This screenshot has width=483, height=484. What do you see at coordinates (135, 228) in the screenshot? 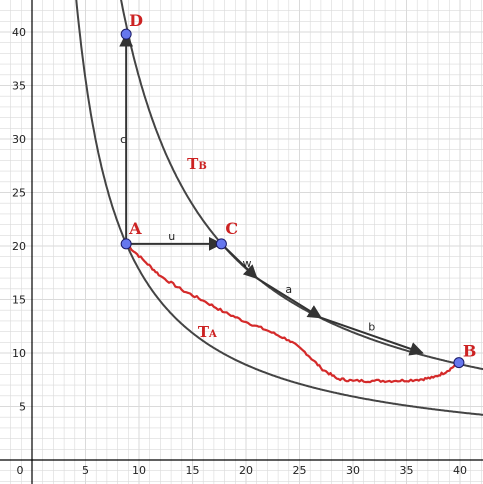
I see `point-label-A: A` at bounding box center [135, 228].